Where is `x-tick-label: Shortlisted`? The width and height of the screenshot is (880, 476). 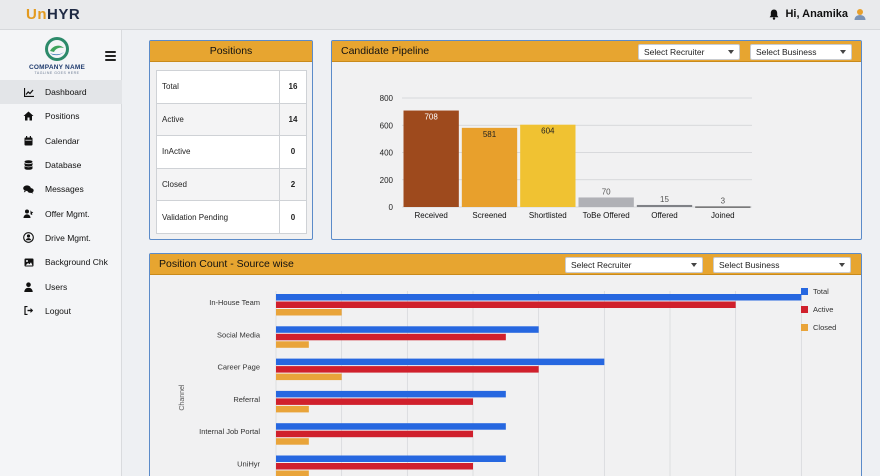
x-tick-label: Shortlisted is located at coordinates (548, 215).